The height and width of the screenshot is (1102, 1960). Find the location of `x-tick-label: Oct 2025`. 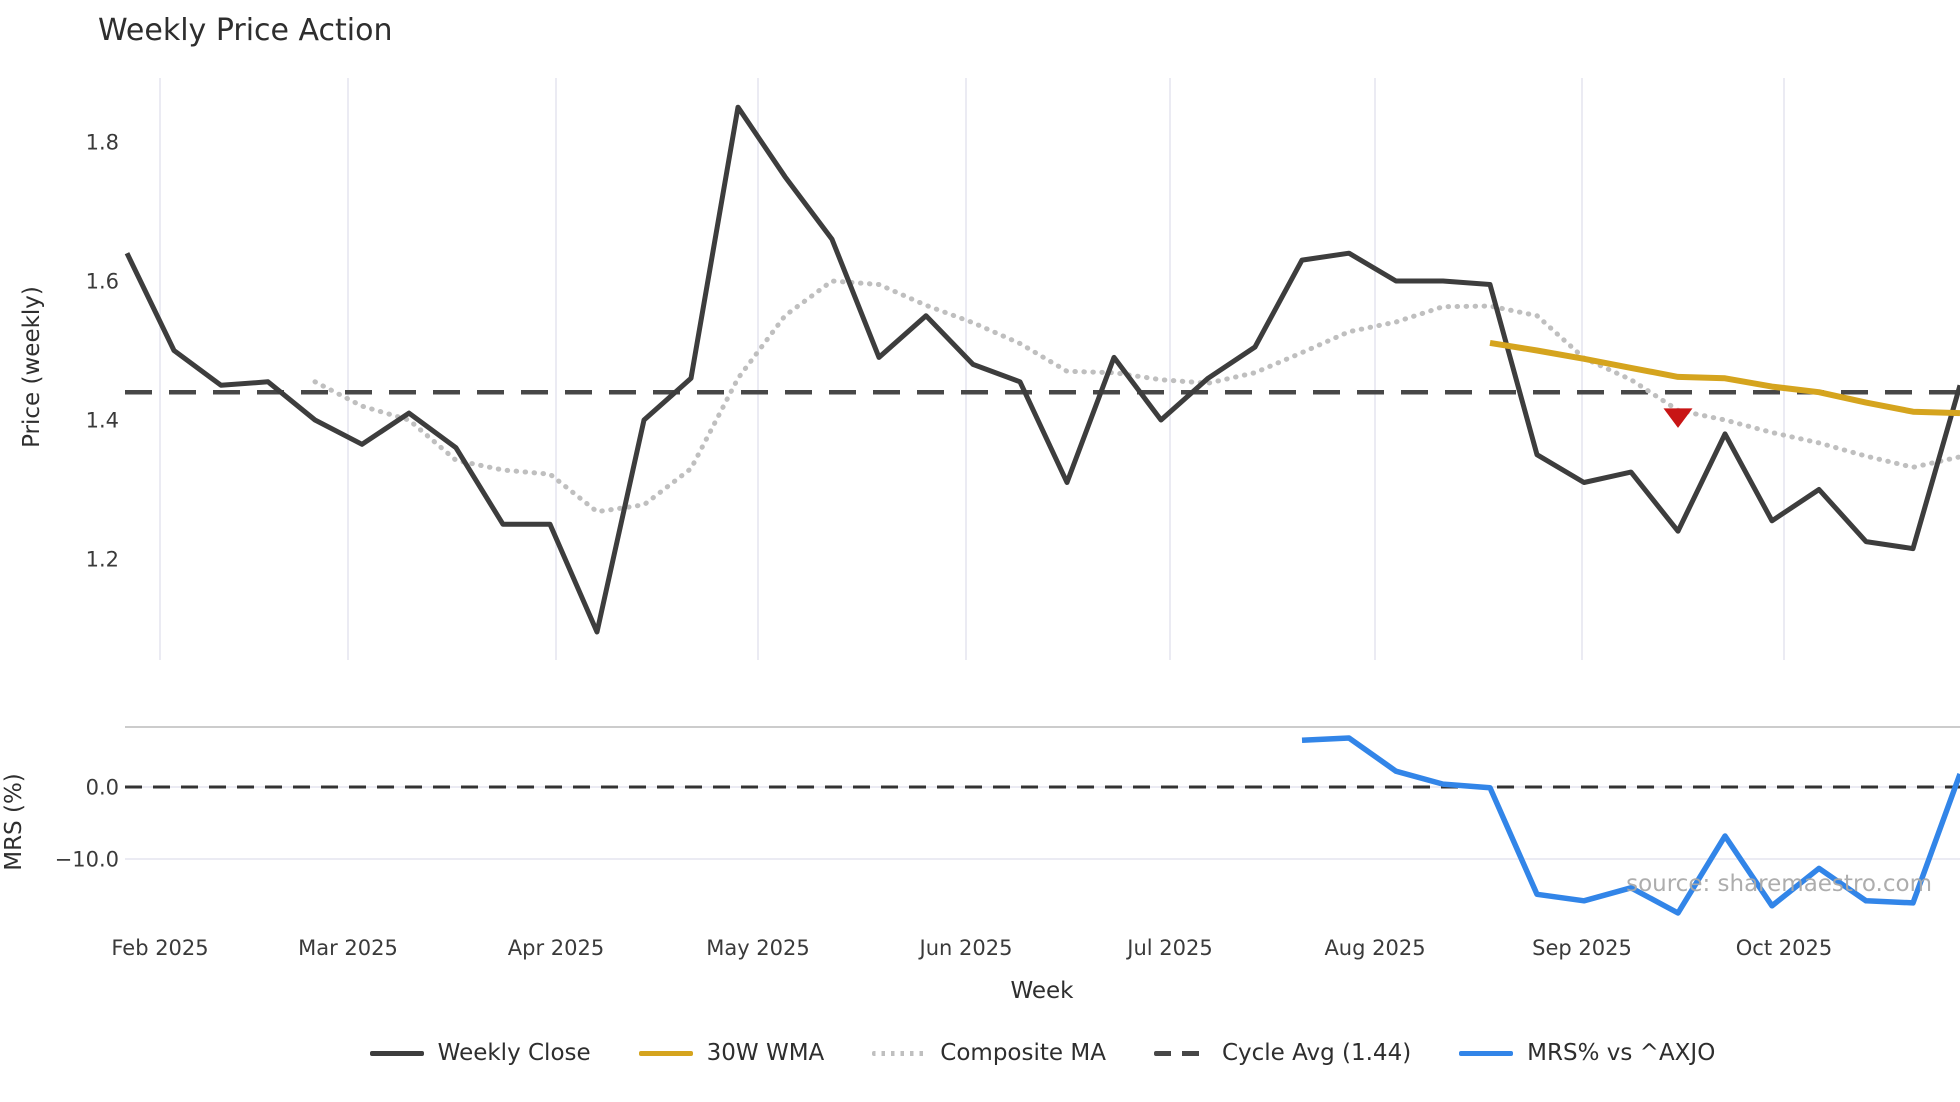

x-tick-label: Oct 2025 is located at coordinates (1784, 948).